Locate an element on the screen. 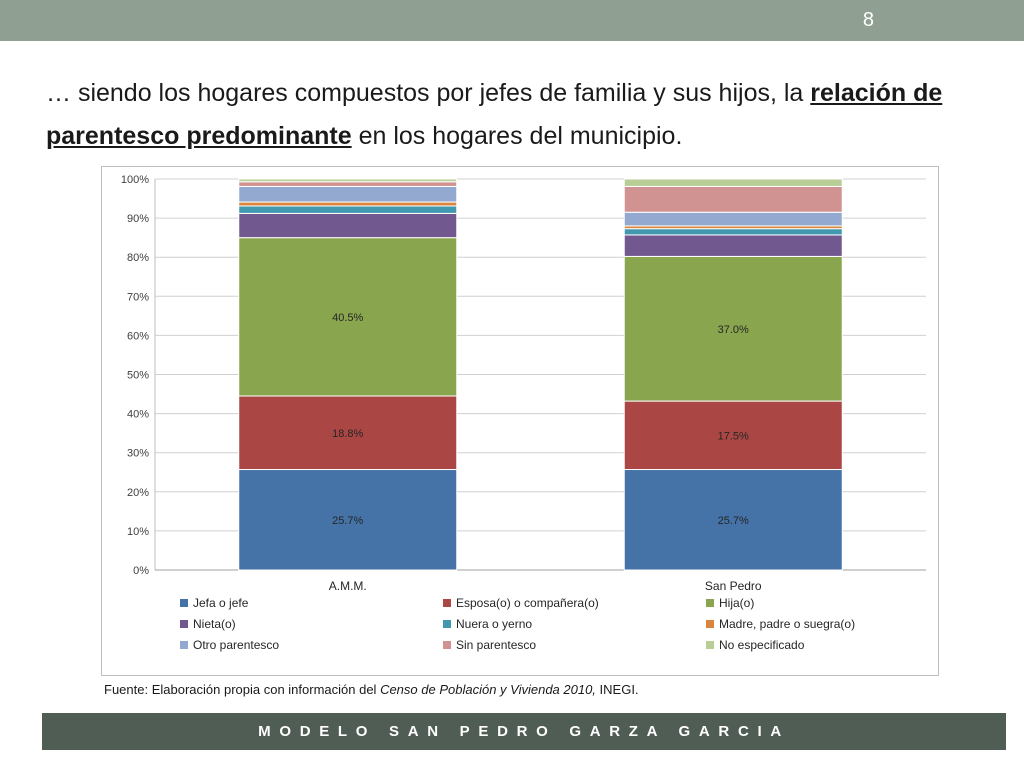  data-label: 17.5% is located at coordinates (733, 436).